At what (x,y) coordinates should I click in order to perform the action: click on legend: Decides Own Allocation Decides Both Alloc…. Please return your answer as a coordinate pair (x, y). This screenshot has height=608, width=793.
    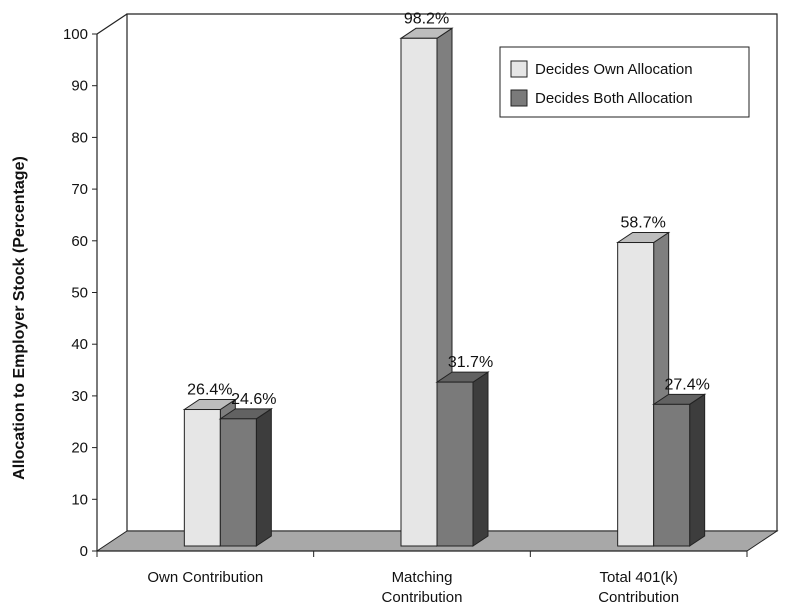
    Looking at the image, I should click on (624, 82).